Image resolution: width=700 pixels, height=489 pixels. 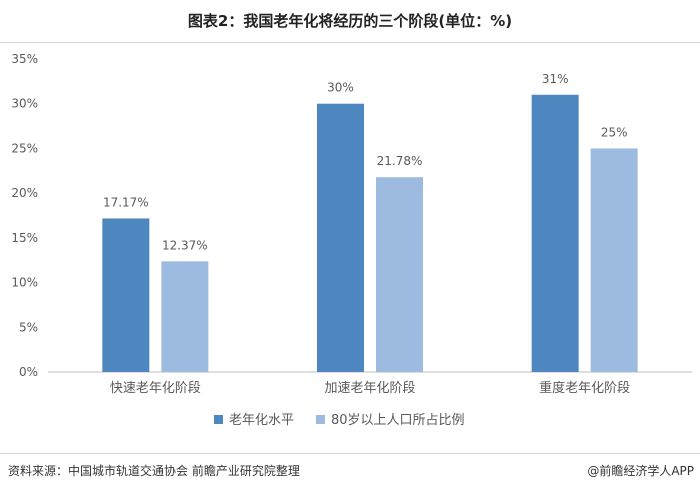 What do you see at coordinates (640, 471) in the screenshot?
I see `credit-note: @前瞻经济学人APP` at bounding box center [640, 471].